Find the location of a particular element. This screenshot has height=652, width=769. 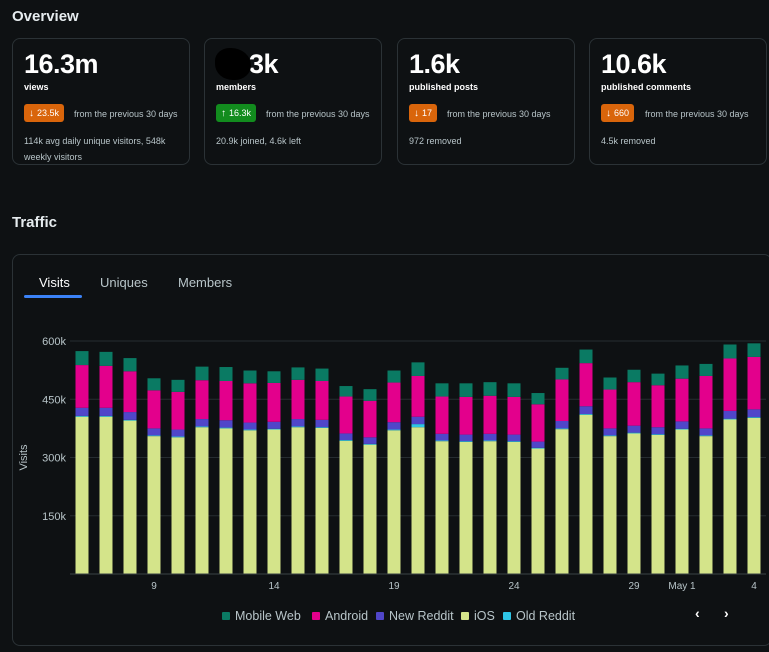

posts-subtext: 972 removed is located at coordinates (435, 141).